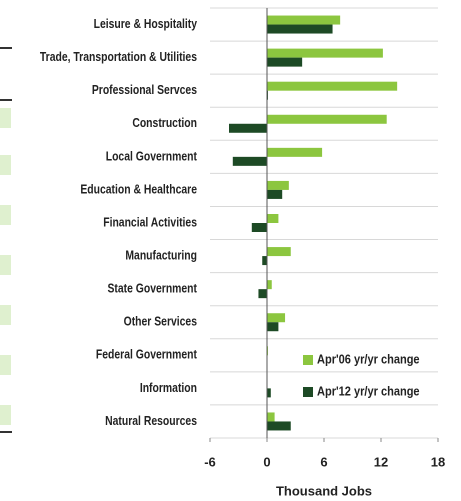  What do you see at coordinates (6, 240) in the screenshot?
I see `background-artifacts` at bounding box center [6, 240].